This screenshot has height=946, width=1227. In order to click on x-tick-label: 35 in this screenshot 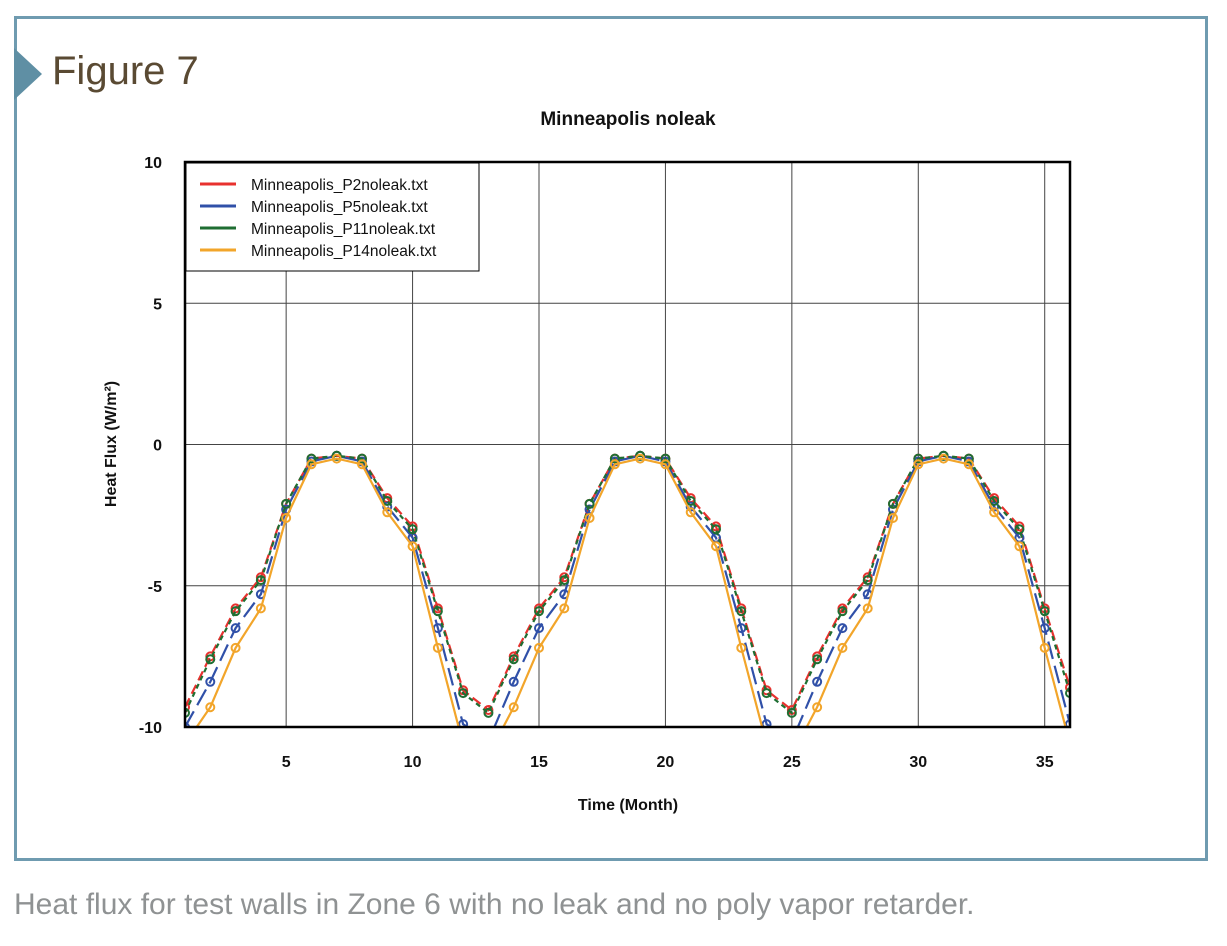, I will do `click(1045, 762)`.